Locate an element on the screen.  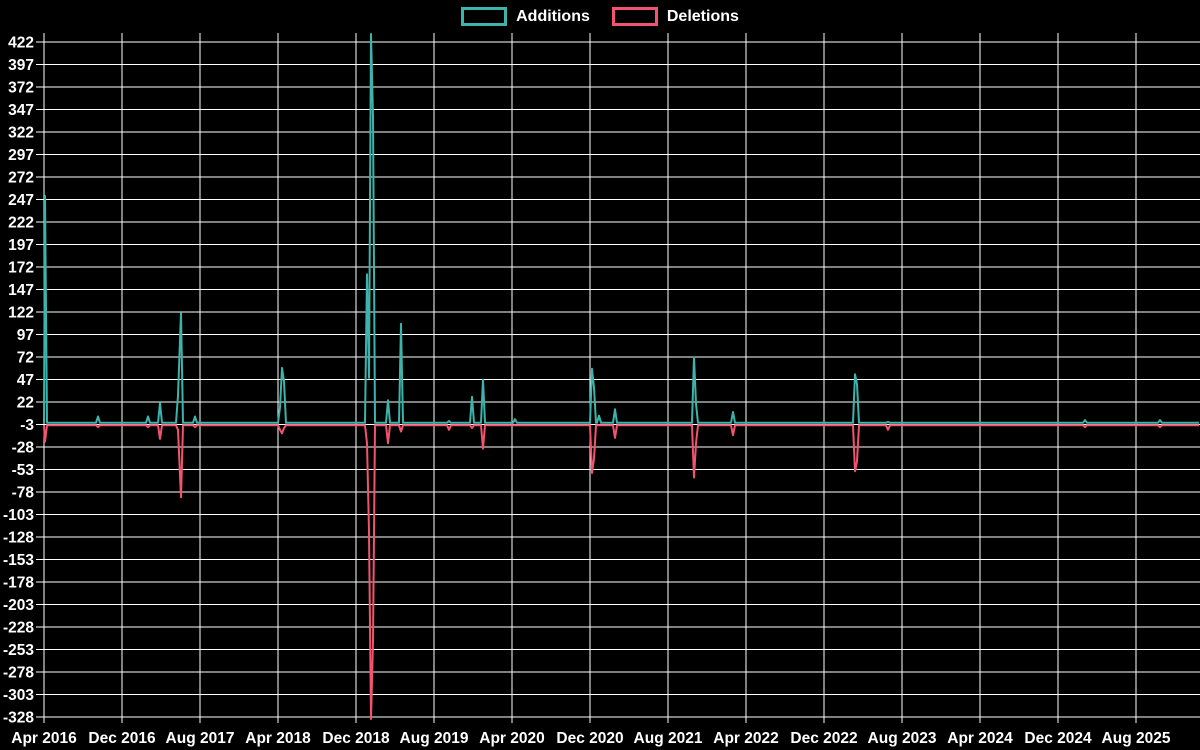
y-tick-label: 422 is located at coordinates (21, 43).